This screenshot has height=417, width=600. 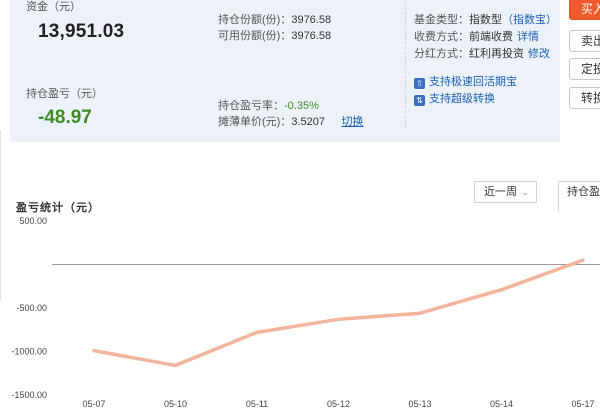 I want to click on unit-cost-row: 摊薄单价(元)：3.5207 切换, so click(x=290, y=121).